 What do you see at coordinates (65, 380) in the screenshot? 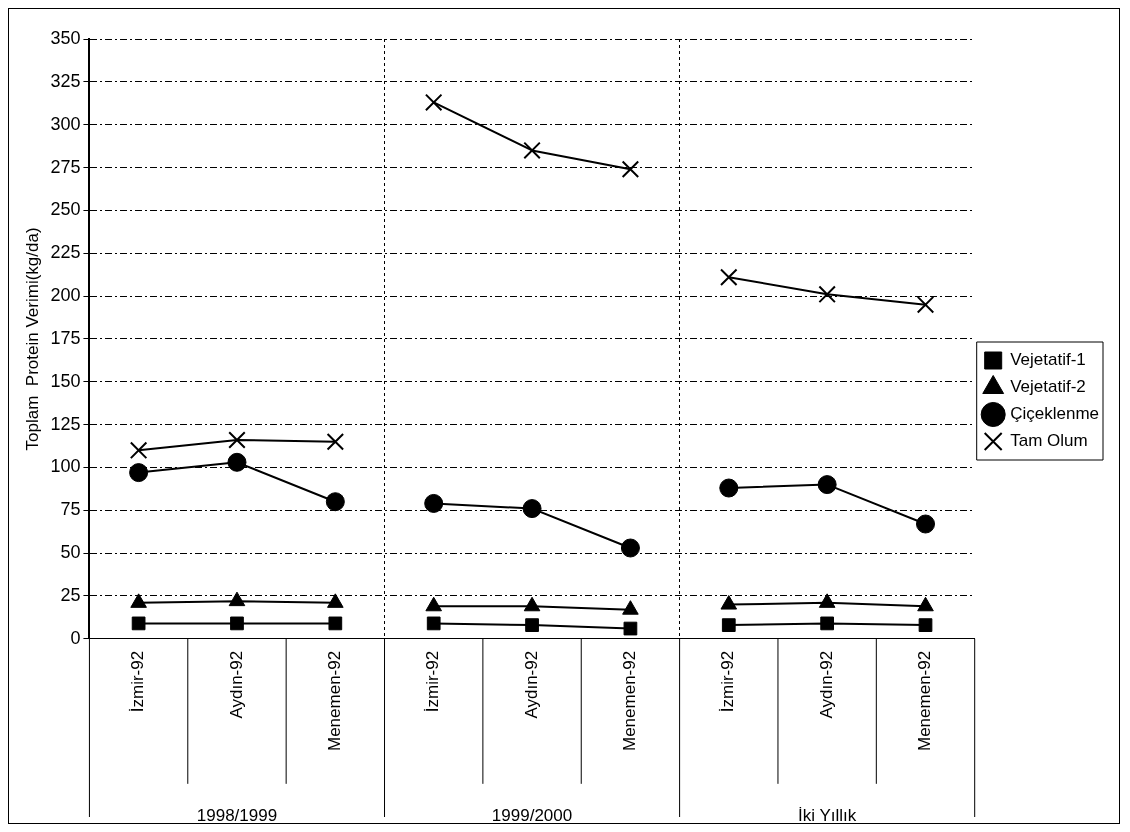
I see `y-tick-label: 150` at bounding box center [65, 380].